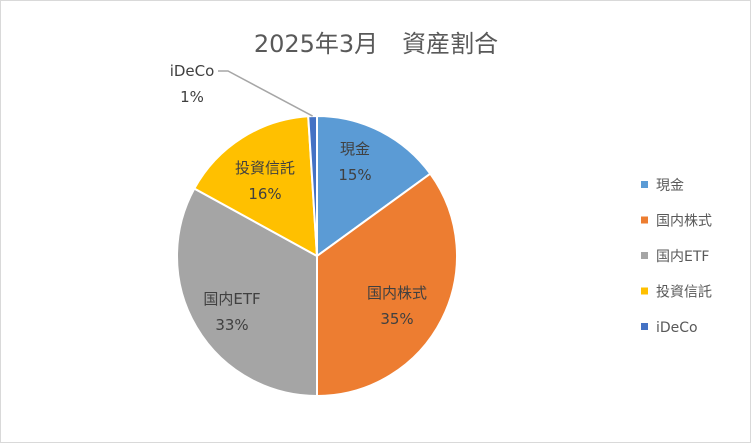  What do you see at coordinates (644, 255) in the screenshot?
I see `legend-swatch-domestic-etf` at bounding box center [644, 255].